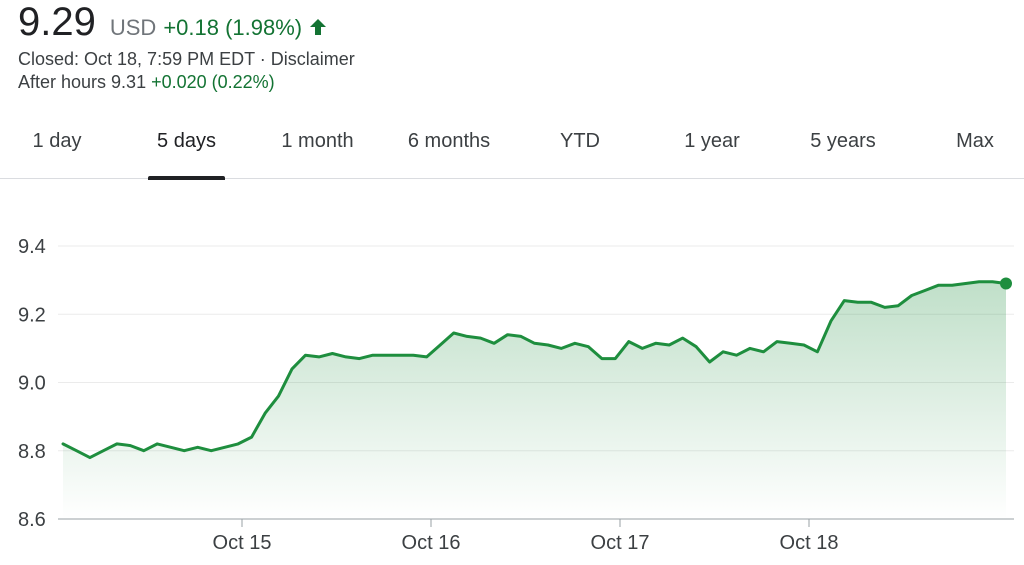  I want to click on active-tab-indicator, so click(186, 178).